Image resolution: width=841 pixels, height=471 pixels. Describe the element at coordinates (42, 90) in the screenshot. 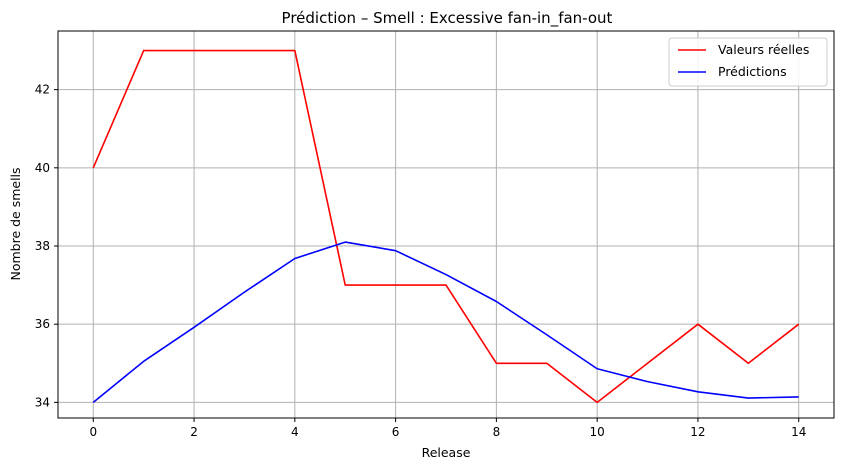

I see `y-tick-label: 42` at that location.